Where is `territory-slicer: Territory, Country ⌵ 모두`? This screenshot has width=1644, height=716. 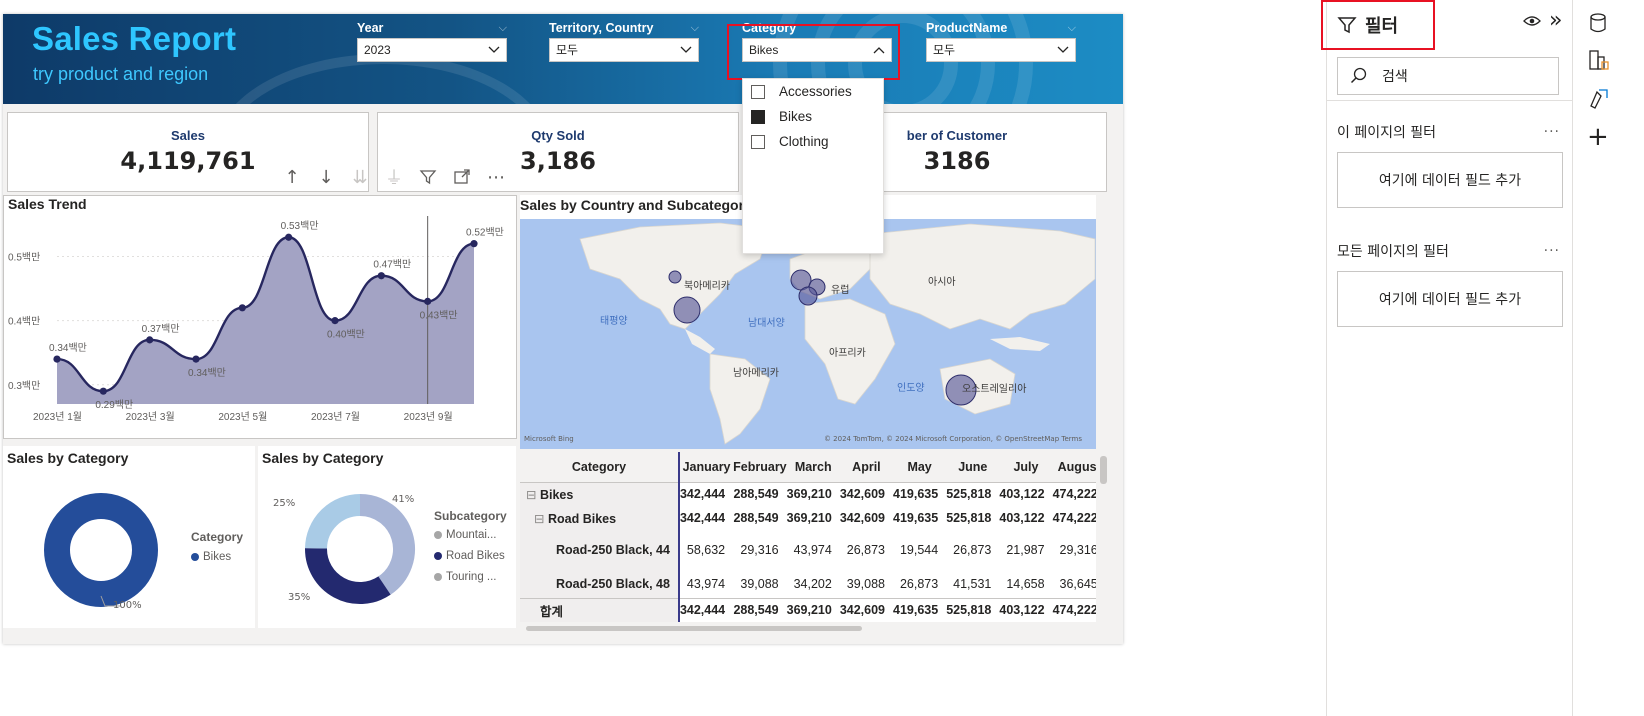 territory-slicer: Territory, Country ⌵ 모두 is located at coordinates (624, 40).